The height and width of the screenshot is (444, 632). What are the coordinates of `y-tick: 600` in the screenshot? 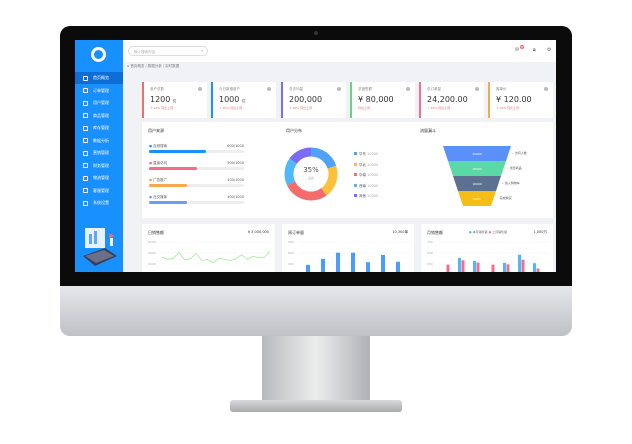 It's located at (291, 253).